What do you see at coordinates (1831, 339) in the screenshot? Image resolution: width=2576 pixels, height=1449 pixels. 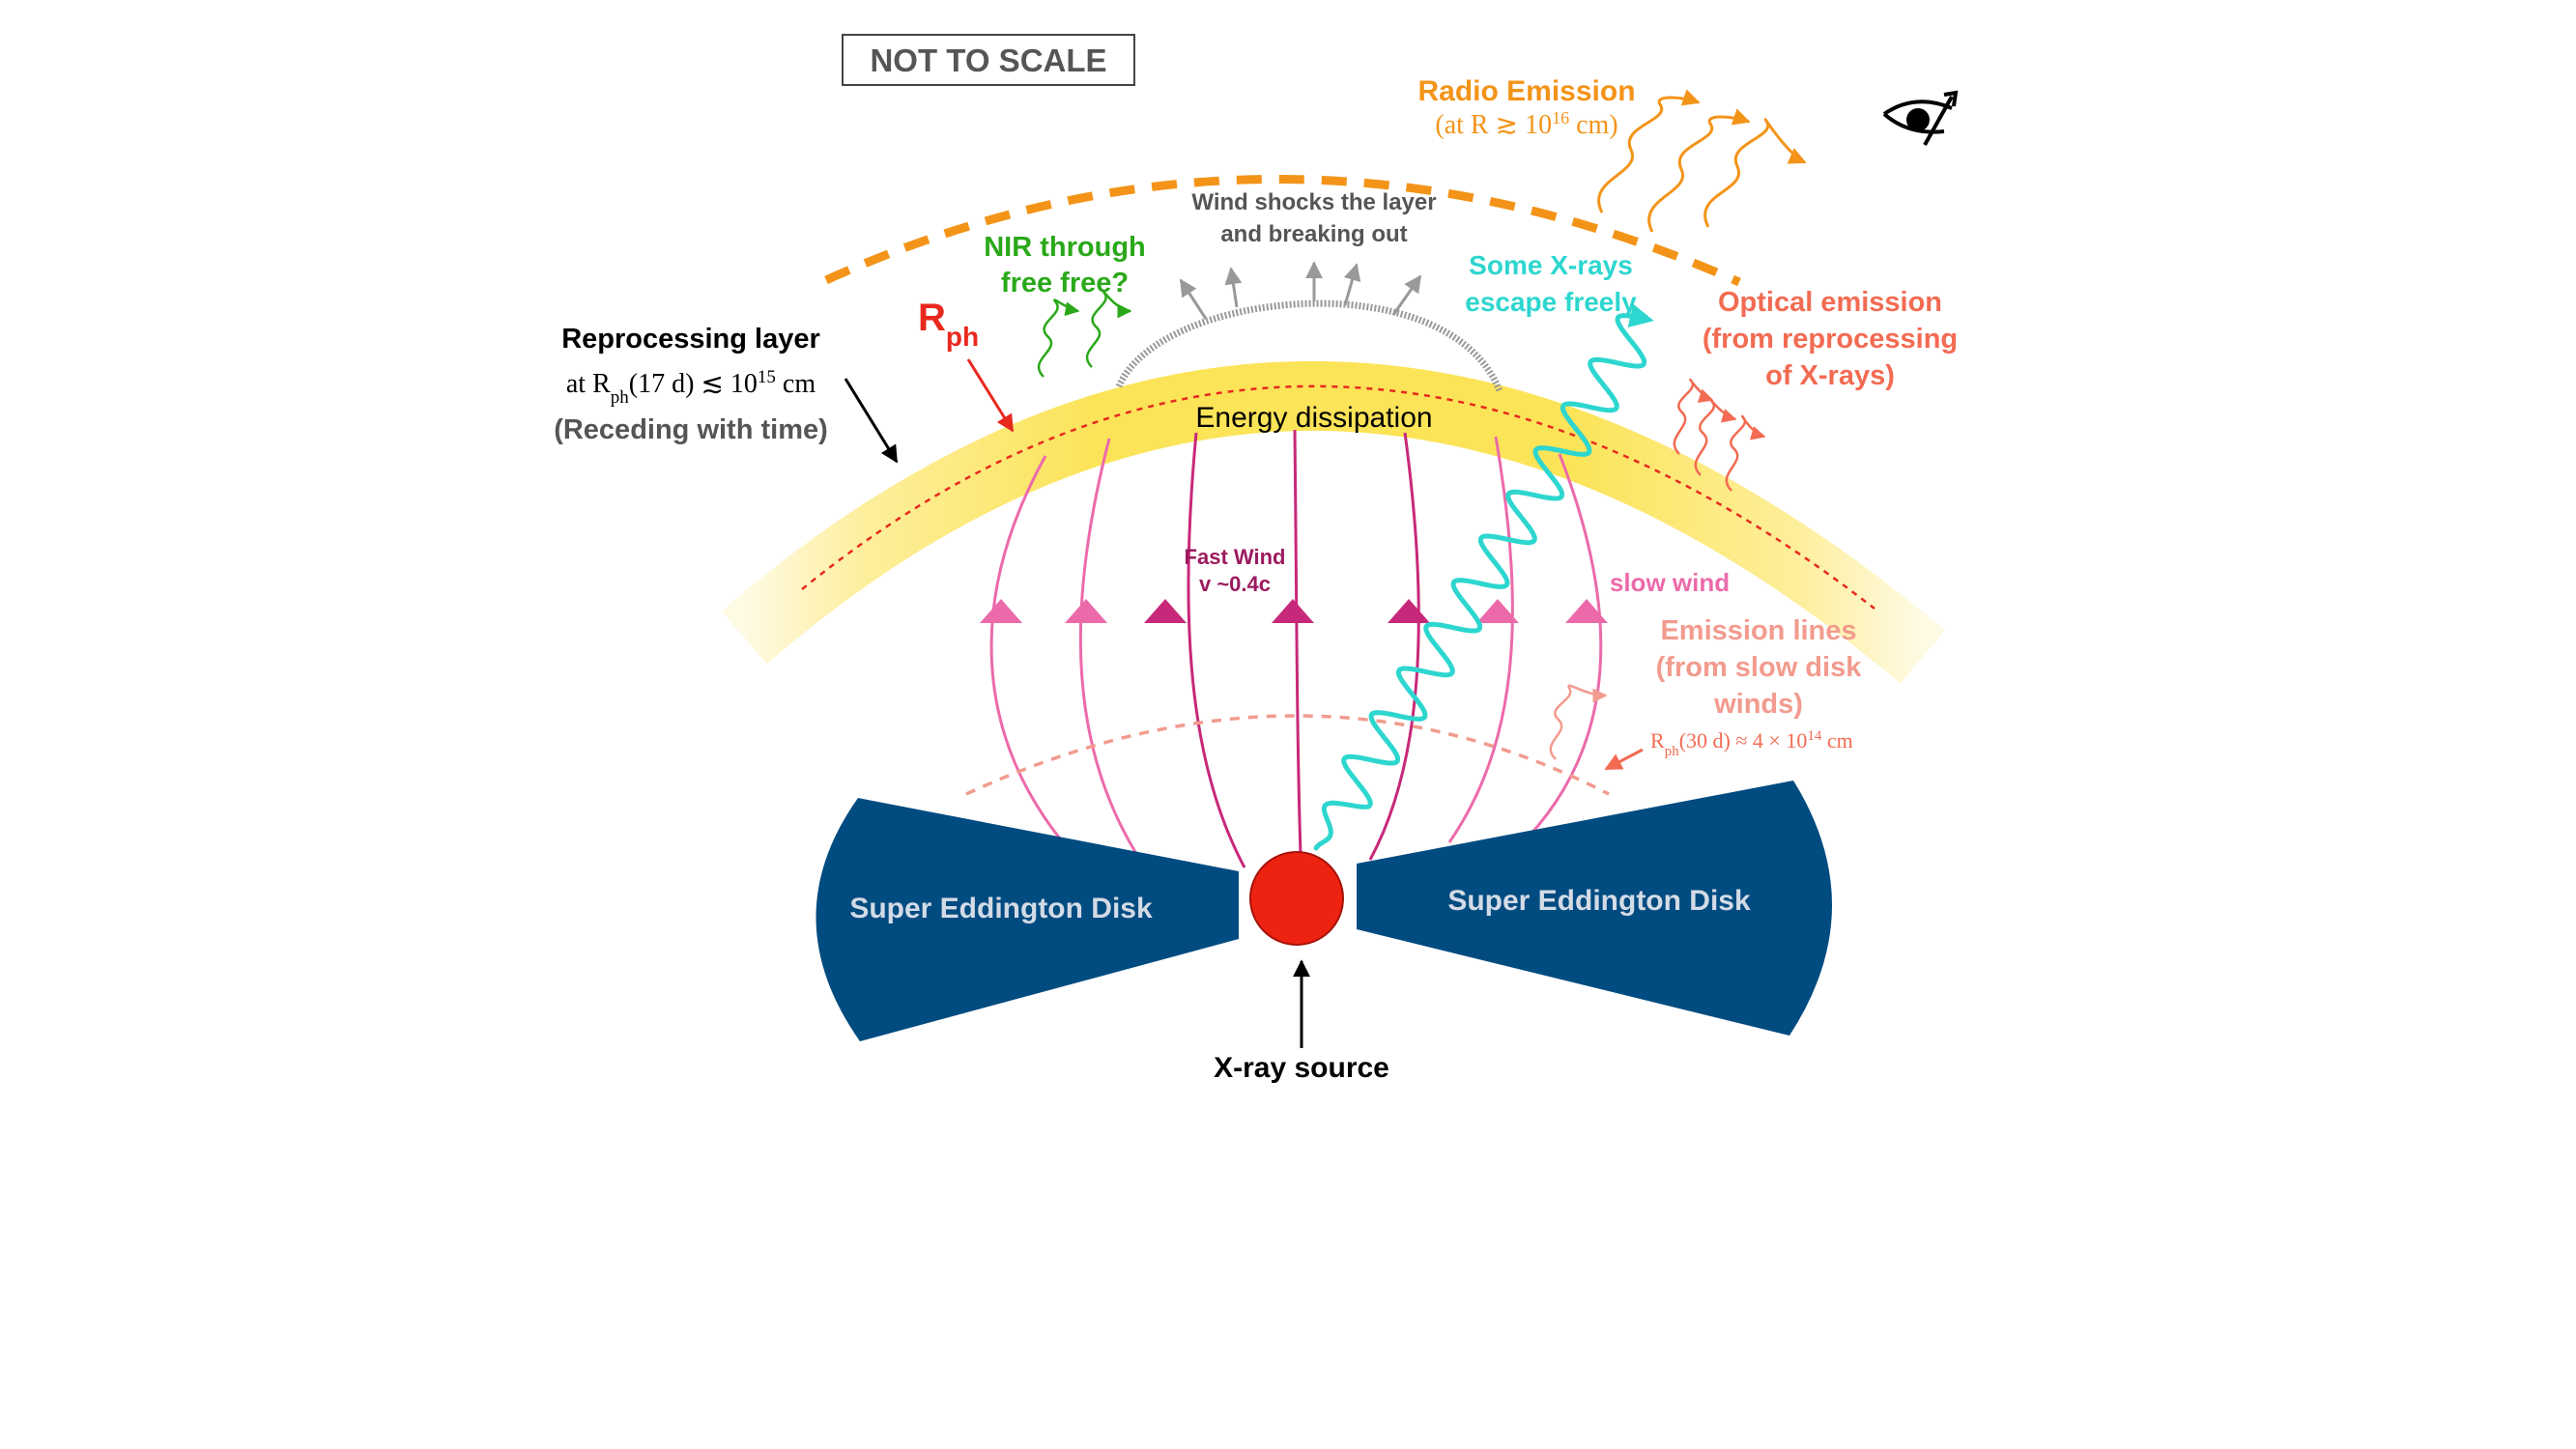 I see `optical-emission-label: (from reprocessing` at bounding box center [1831, 339].